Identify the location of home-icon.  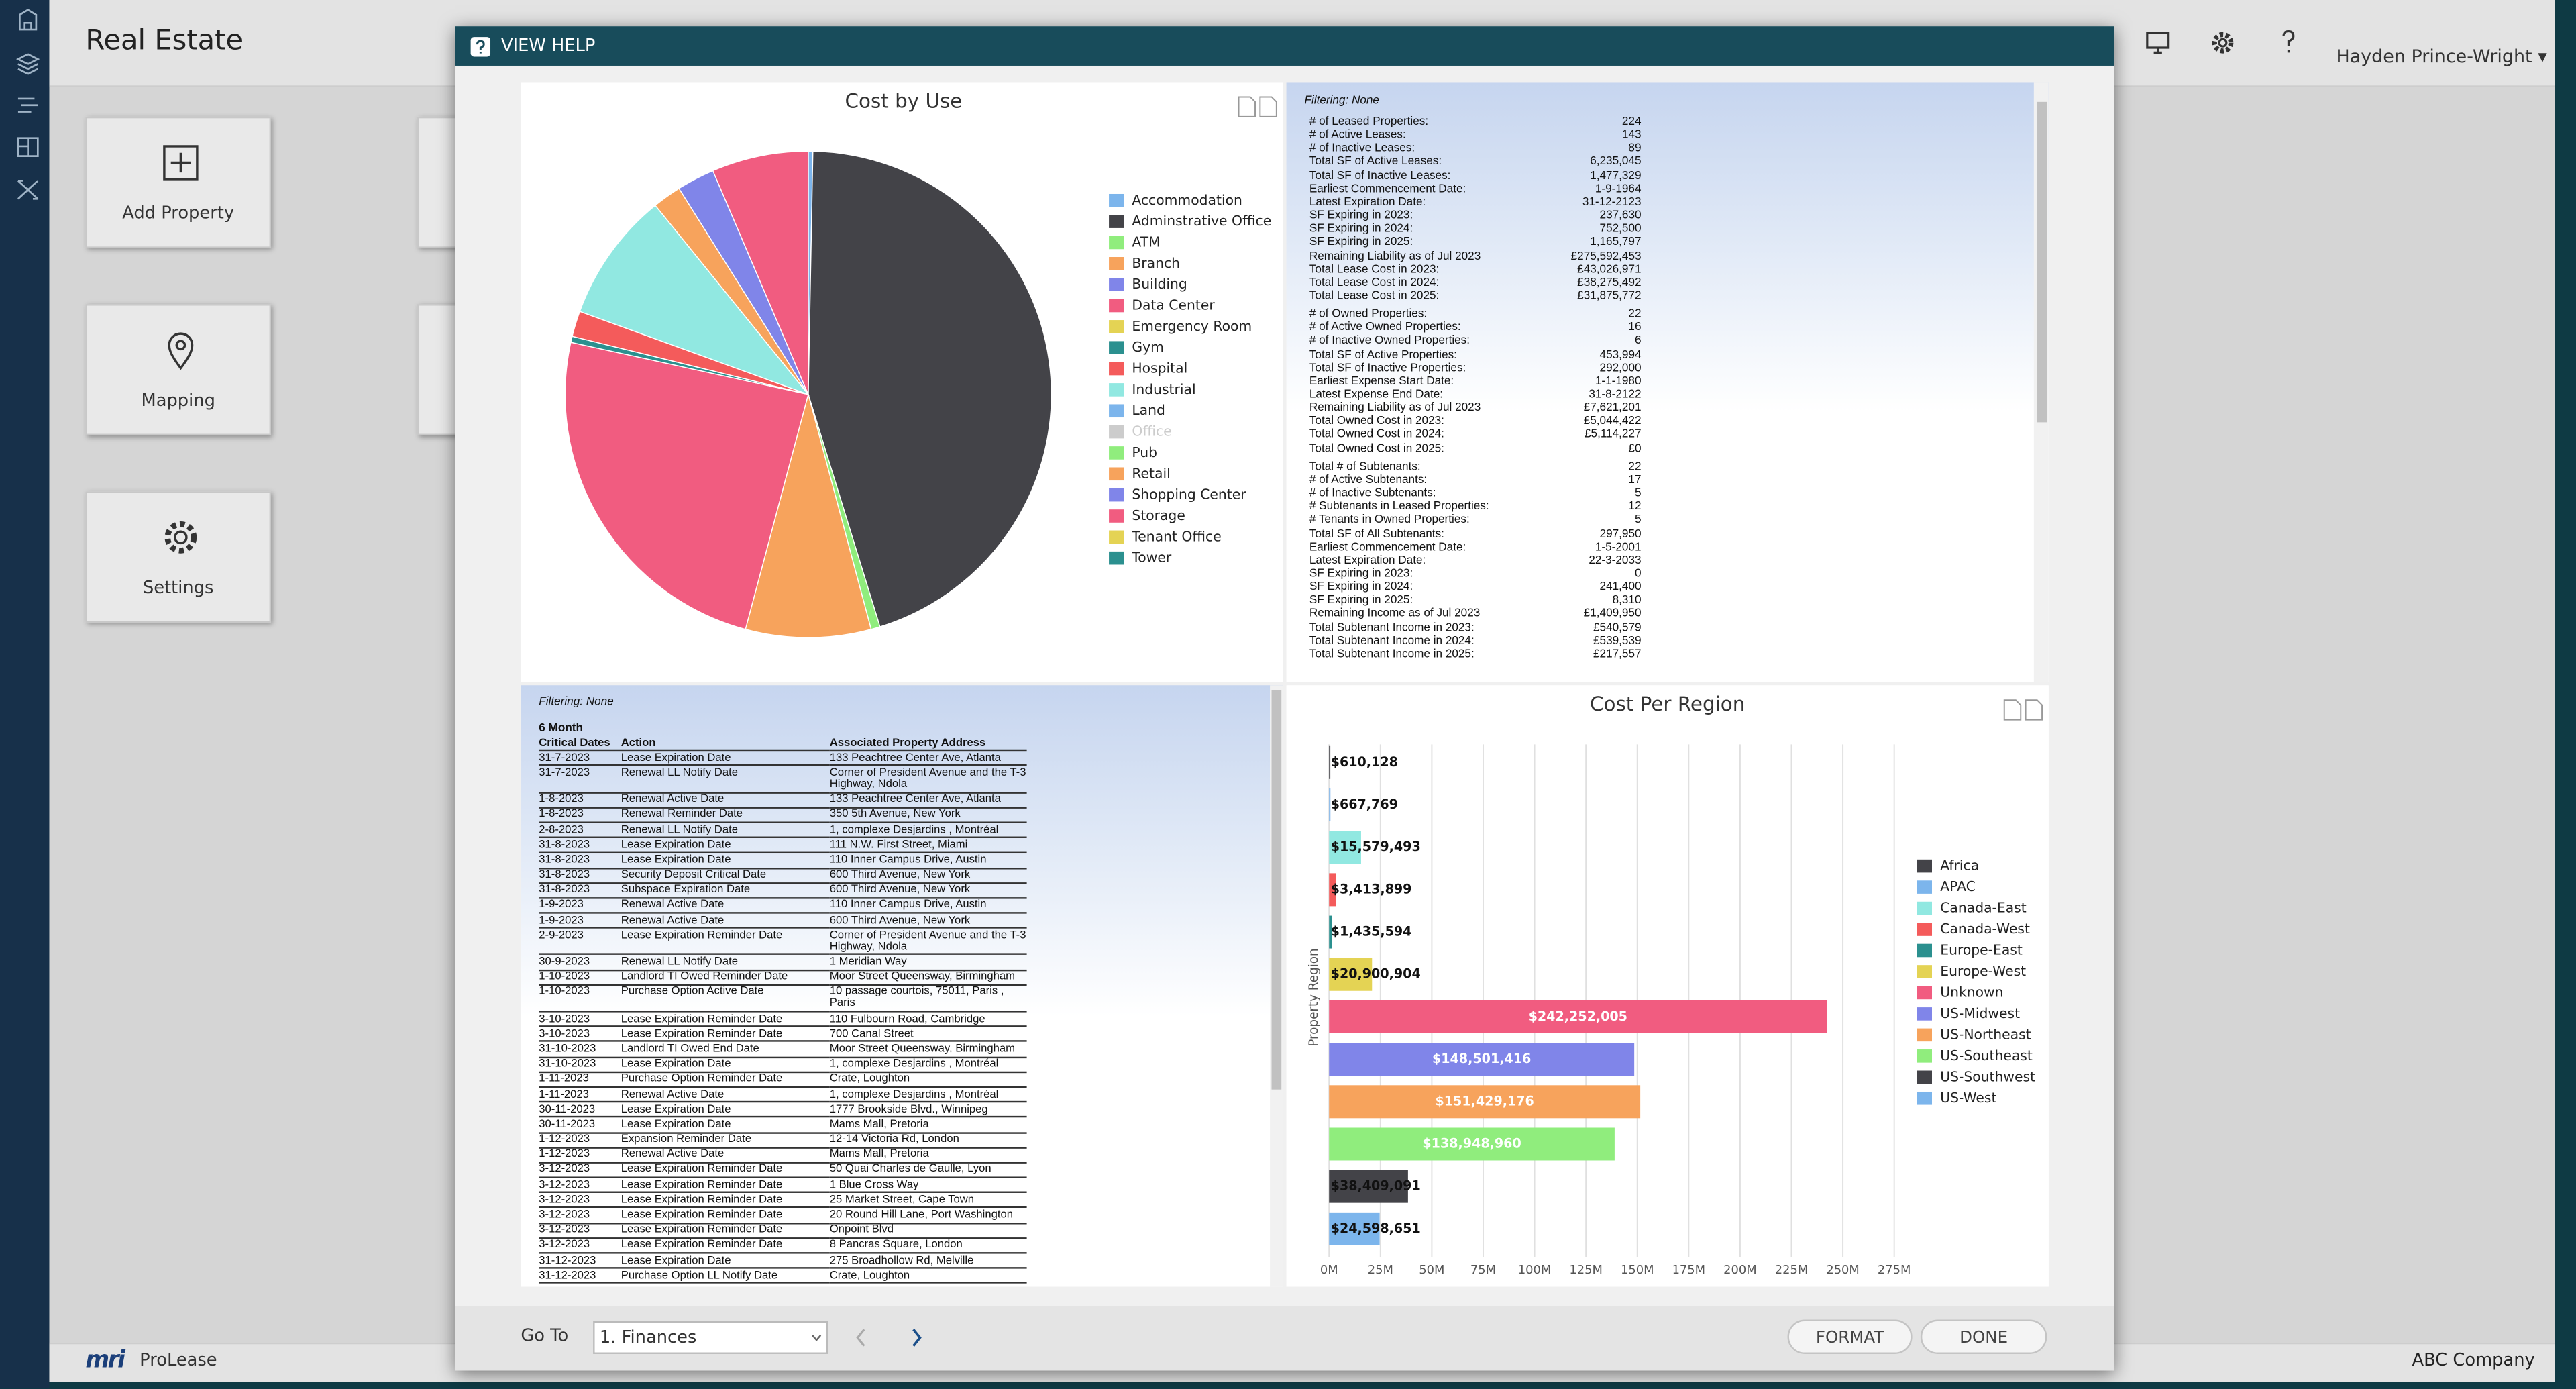
(28, 20).